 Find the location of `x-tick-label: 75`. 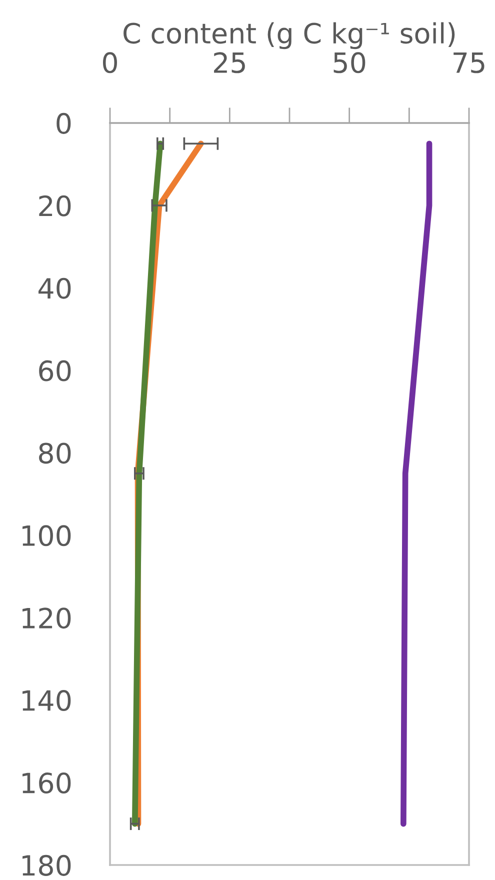

x-tick-label: 75 is located at coordinates (469, 63).